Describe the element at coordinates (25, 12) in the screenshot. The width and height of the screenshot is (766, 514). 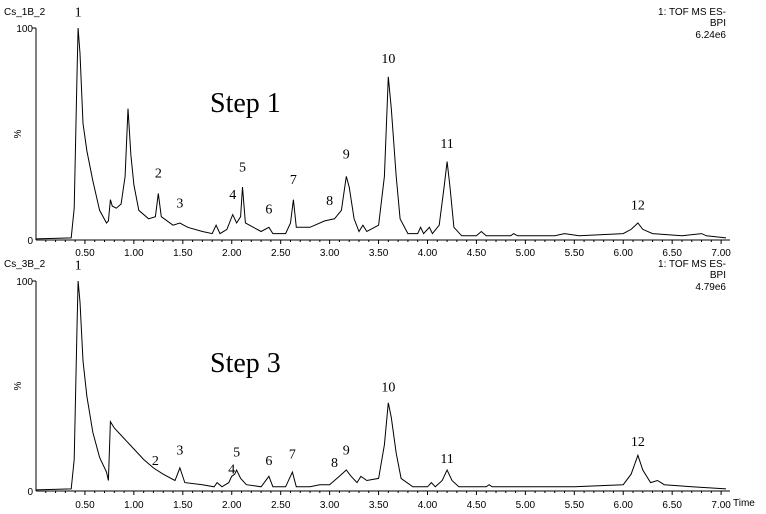
I see `sample-name: Cs_1B_2` at that location.